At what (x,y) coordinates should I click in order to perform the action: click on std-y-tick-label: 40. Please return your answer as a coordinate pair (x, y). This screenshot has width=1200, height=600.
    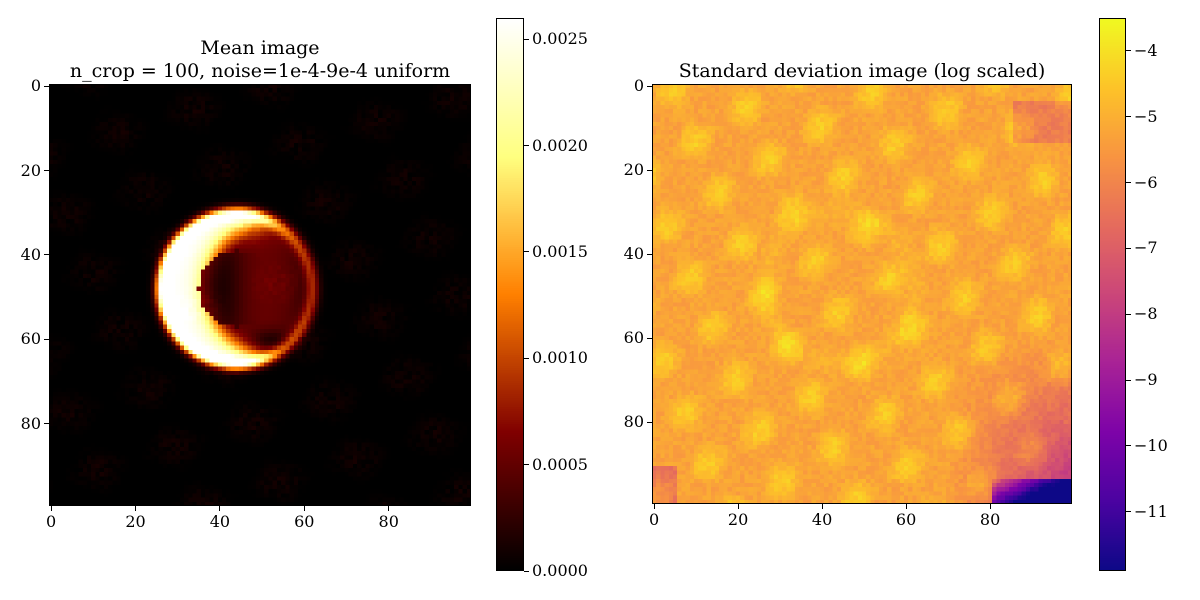
    Looking at the image, I should click on (633, 254).